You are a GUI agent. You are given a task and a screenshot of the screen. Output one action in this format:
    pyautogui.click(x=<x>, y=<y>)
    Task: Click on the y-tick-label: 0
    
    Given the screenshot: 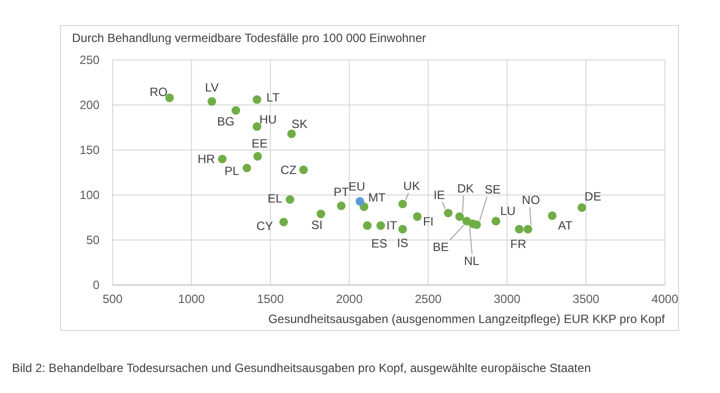 What is the action you would take?
    pyautogui.click(x=96, y=285)
    